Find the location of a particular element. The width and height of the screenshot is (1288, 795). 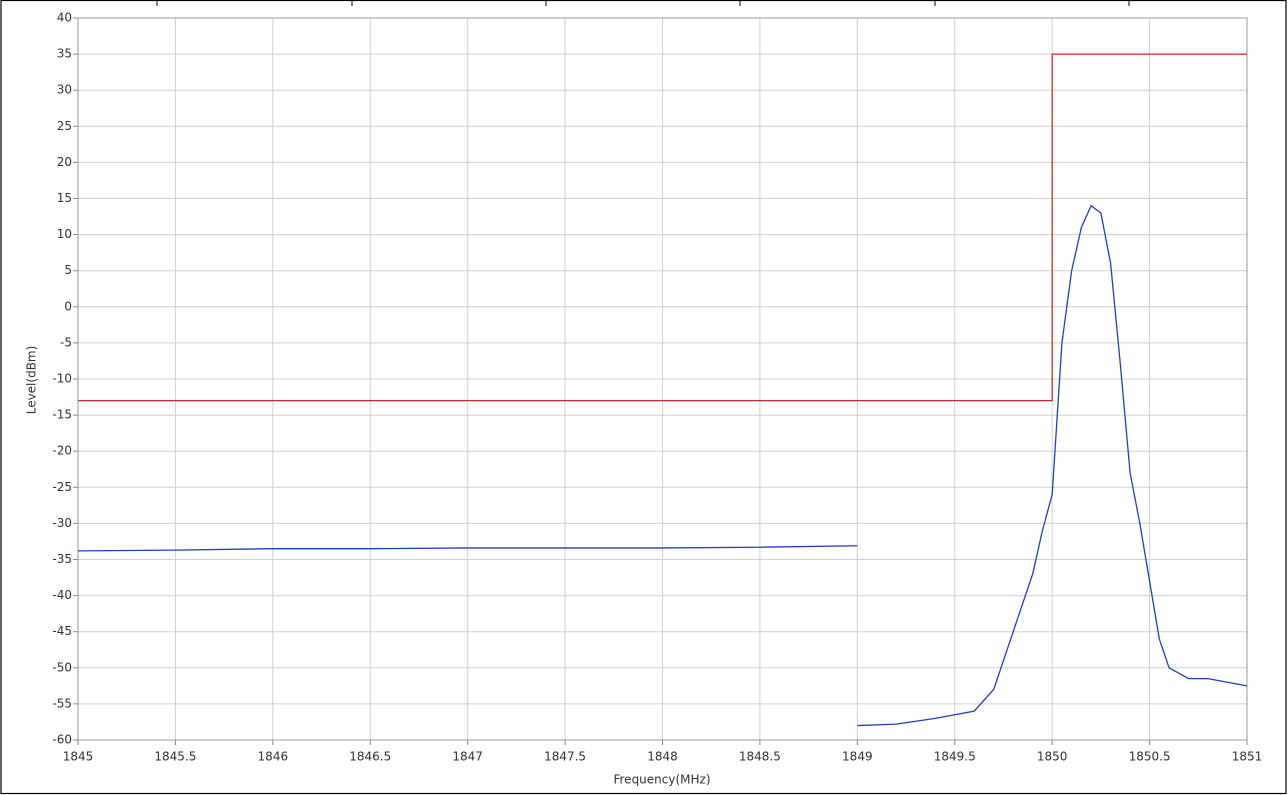

y-tick-label: 0 is located at coordinates (68, 306).